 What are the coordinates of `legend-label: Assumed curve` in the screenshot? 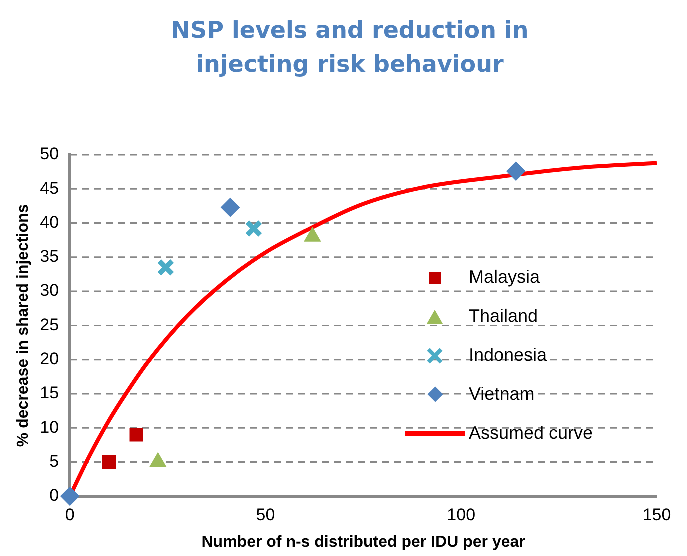 It's located at (531, 433).